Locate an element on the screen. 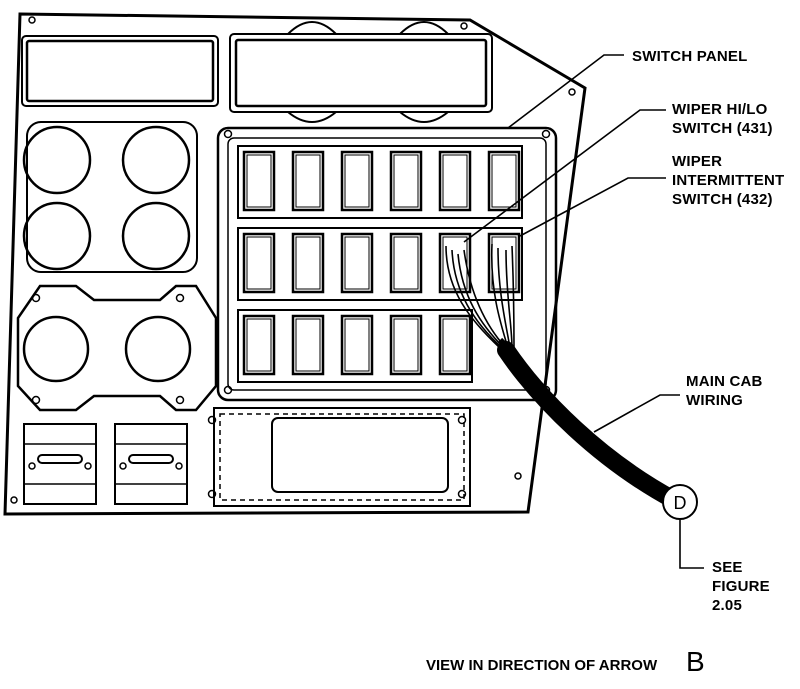 The width and height of the screenshot is (800, 689). top-right-display is located at coordinates (361, 72).